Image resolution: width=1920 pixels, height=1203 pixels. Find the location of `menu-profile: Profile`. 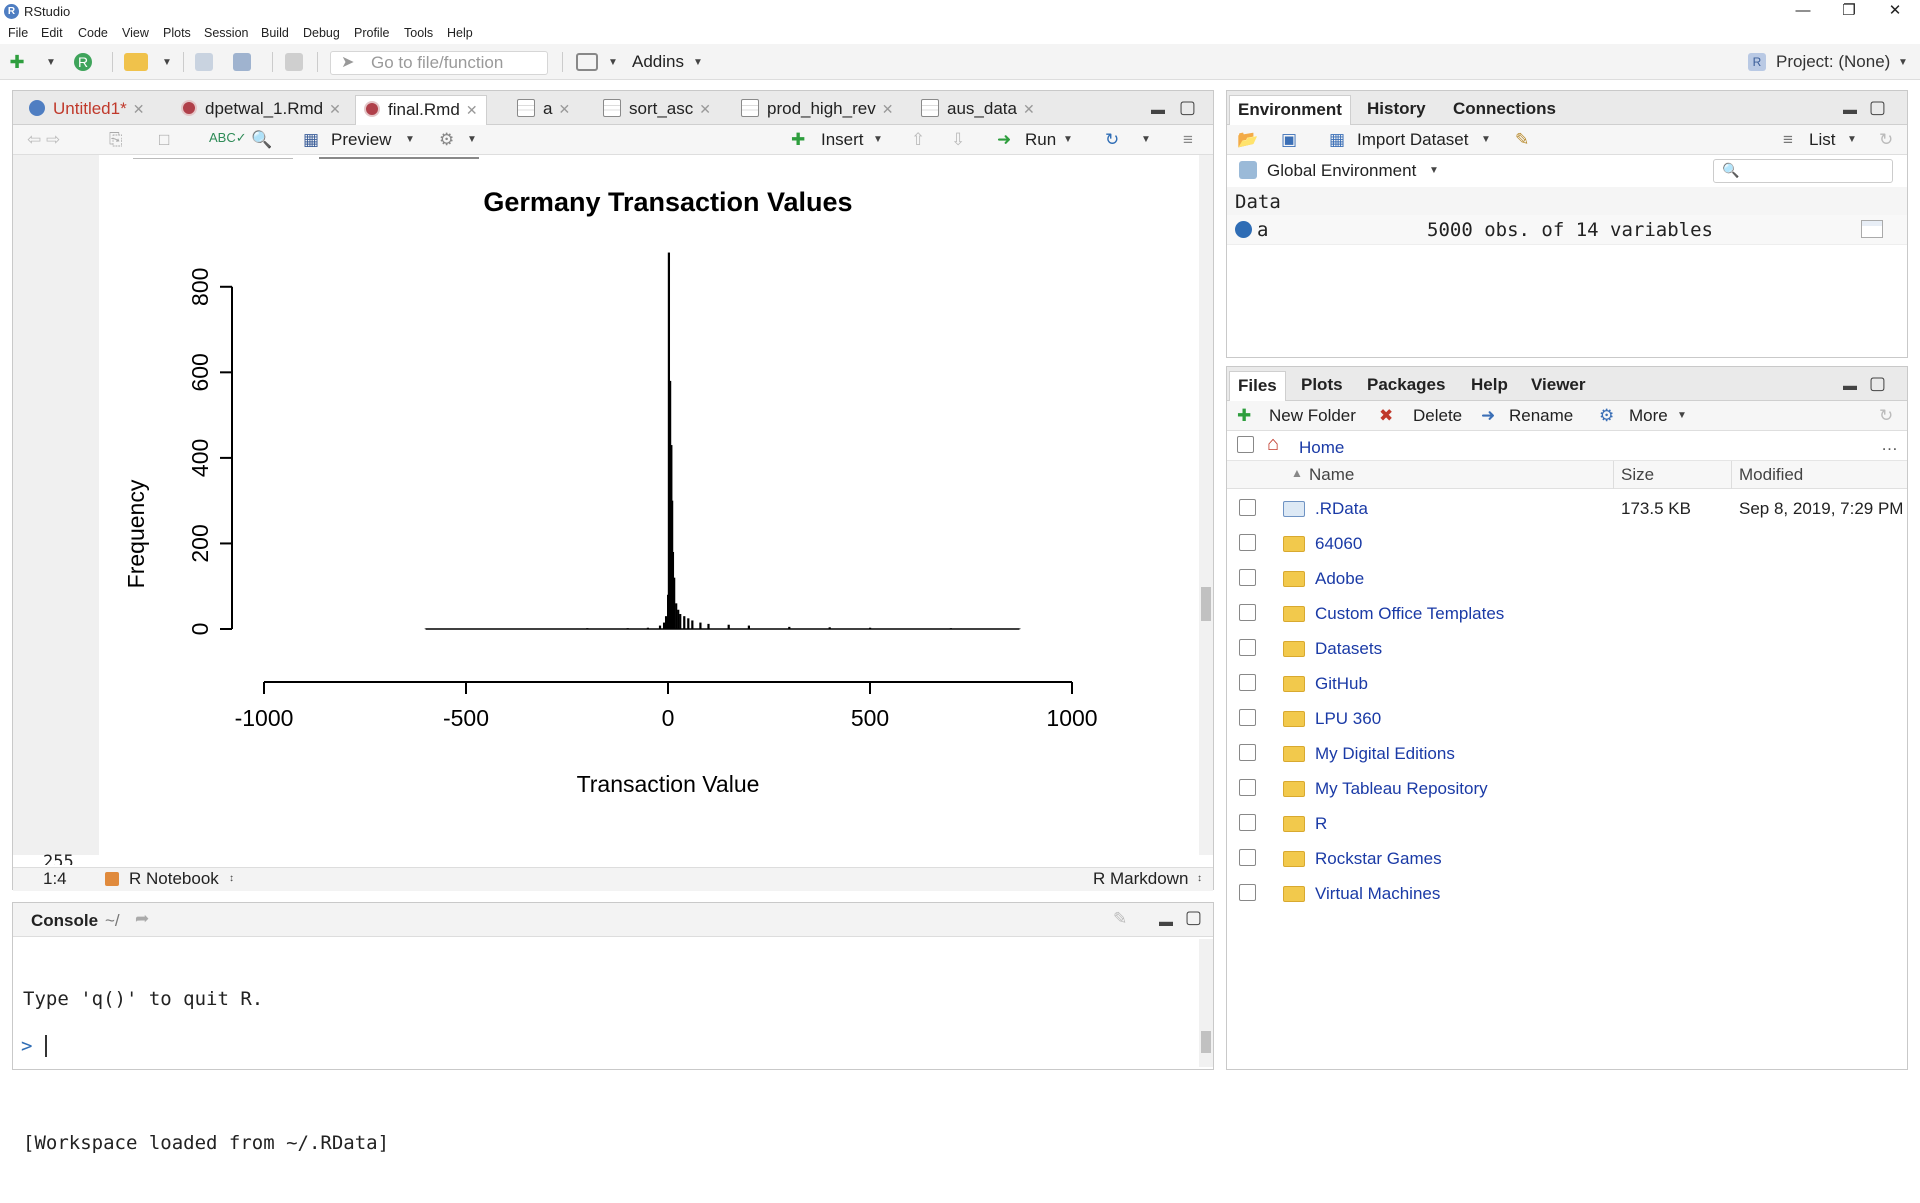

menu-profile: Profile is located at coordinates (372, 33).